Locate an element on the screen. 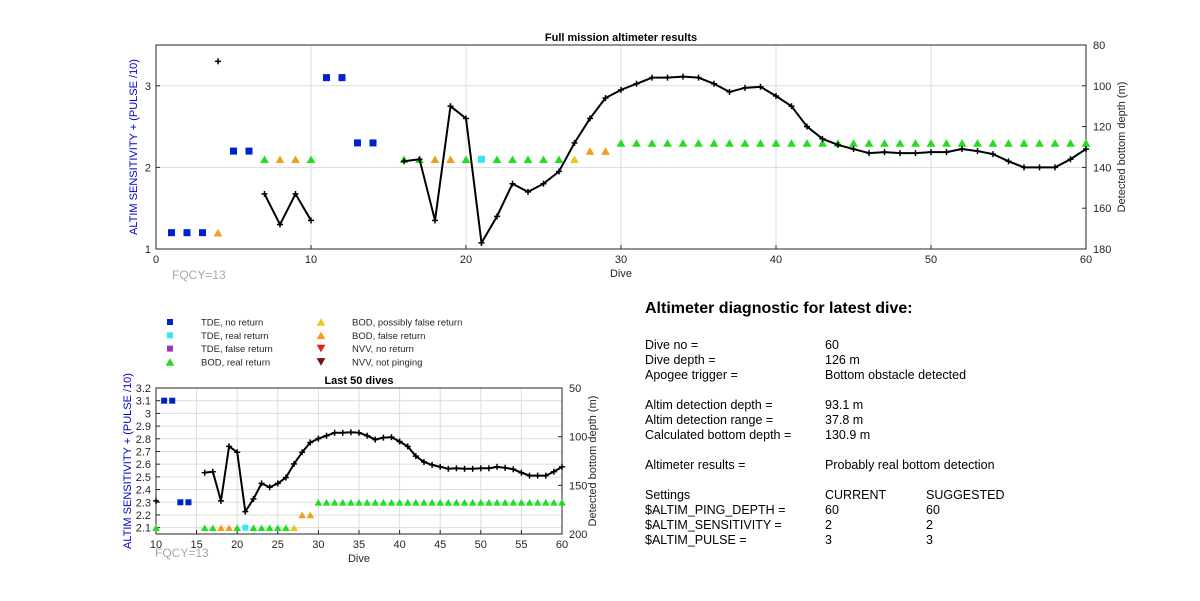  x-tick-label: 35 is located at coordinates (359, 545).